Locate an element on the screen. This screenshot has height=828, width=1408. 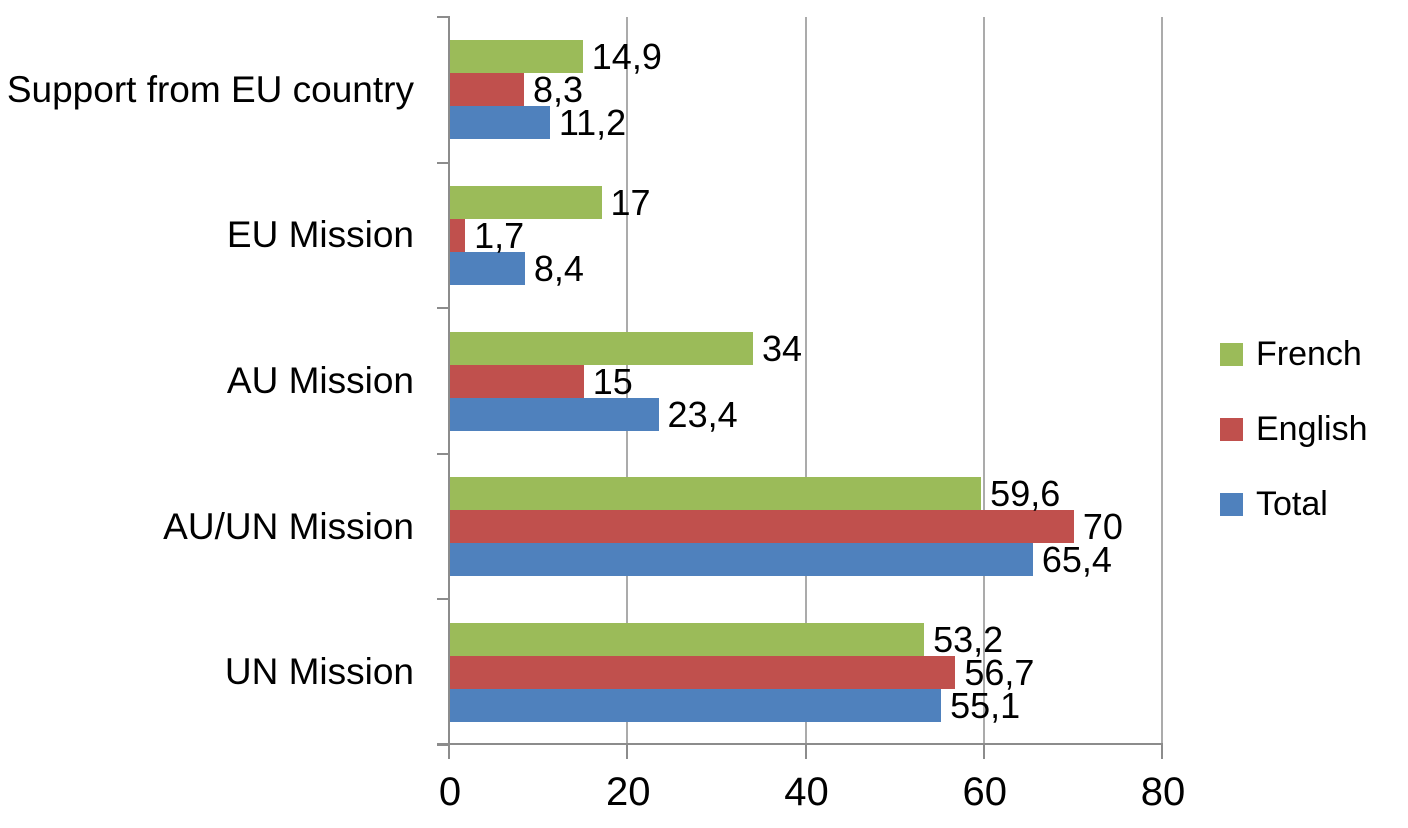
legend-label-total: Total is located at coordinates (1292, 504).